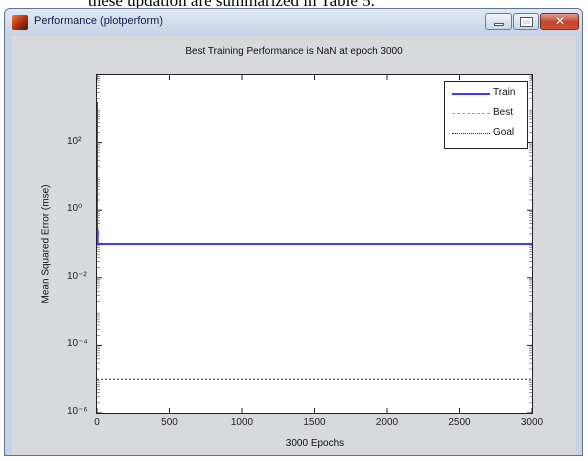 The height and width of the screenshot is (461, 588). What do you see at coordinates (498, 21) in the screenshot?
I see `minimize-button` at bounding box center [498, 21].